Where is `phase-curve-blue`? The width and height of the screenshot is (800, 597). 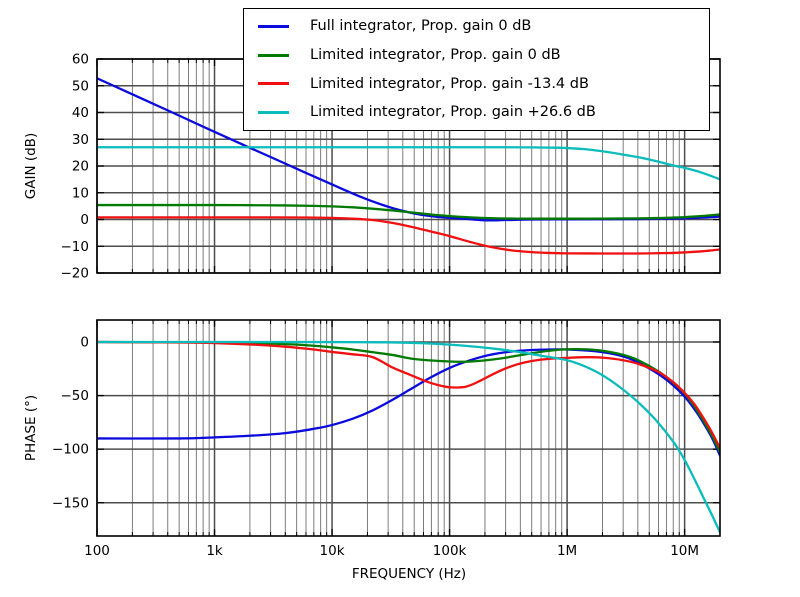 phase-curve-blue is located at coordinates (408, 402).